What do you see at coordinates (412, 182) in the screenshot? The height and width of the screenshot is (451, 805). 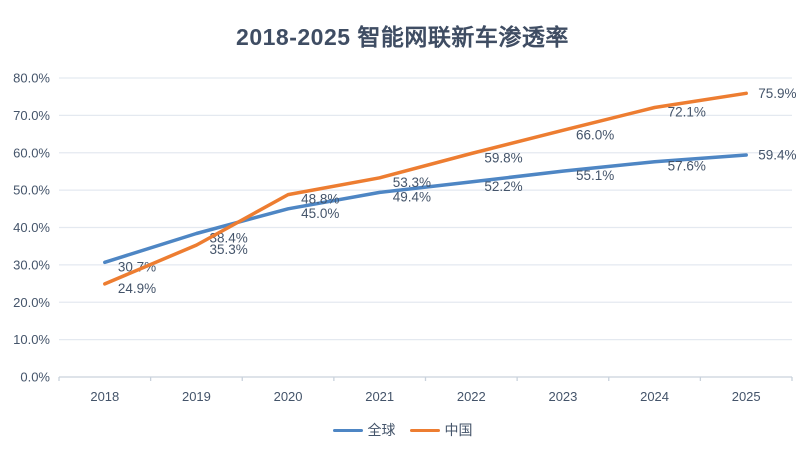 I see `data-label: 53.3%` at bounding box center [412, 182].